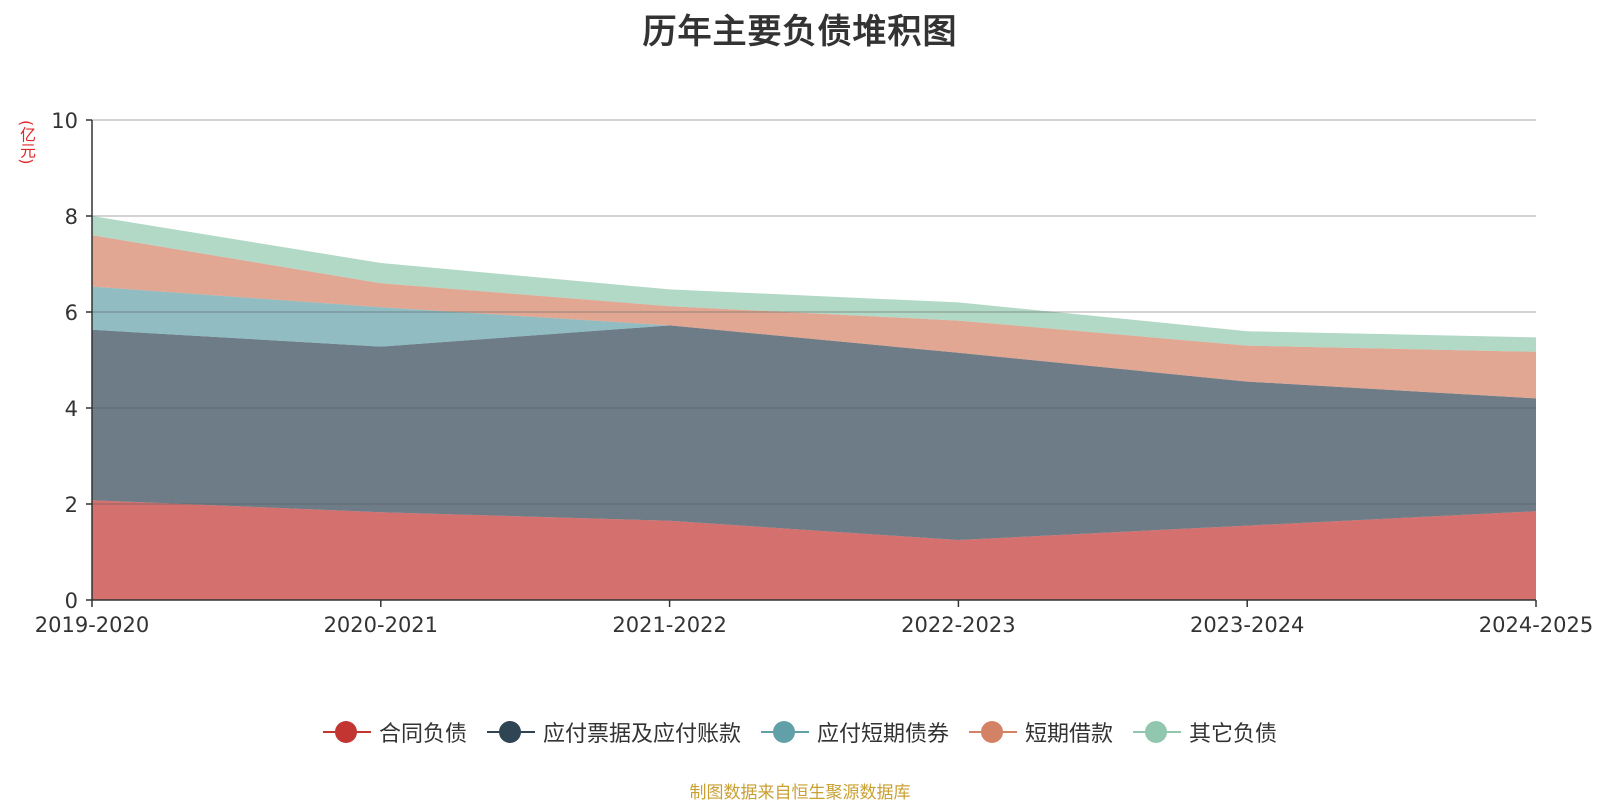 The width and height of the screenshot is (1600, 800). I want to click on chart-title: 历年主要负债堆积图, so click(800, 32).